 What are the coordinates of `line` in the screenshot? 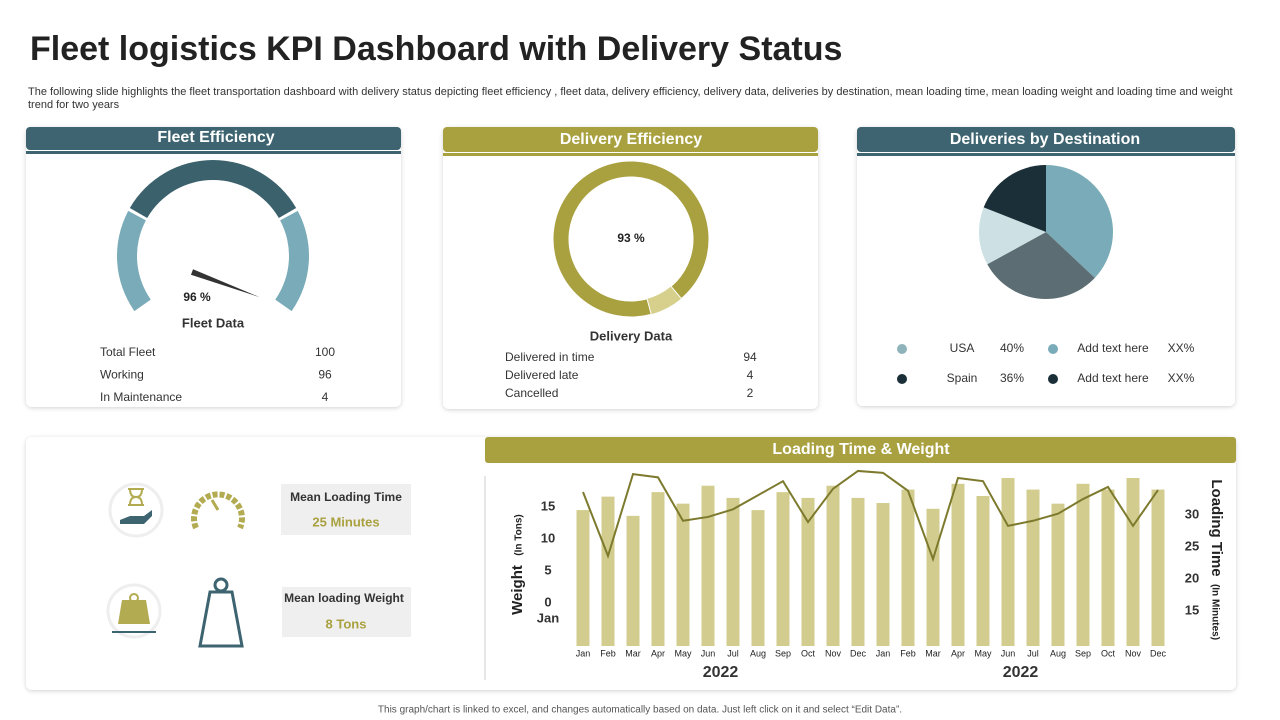 It's located at (870, 516).